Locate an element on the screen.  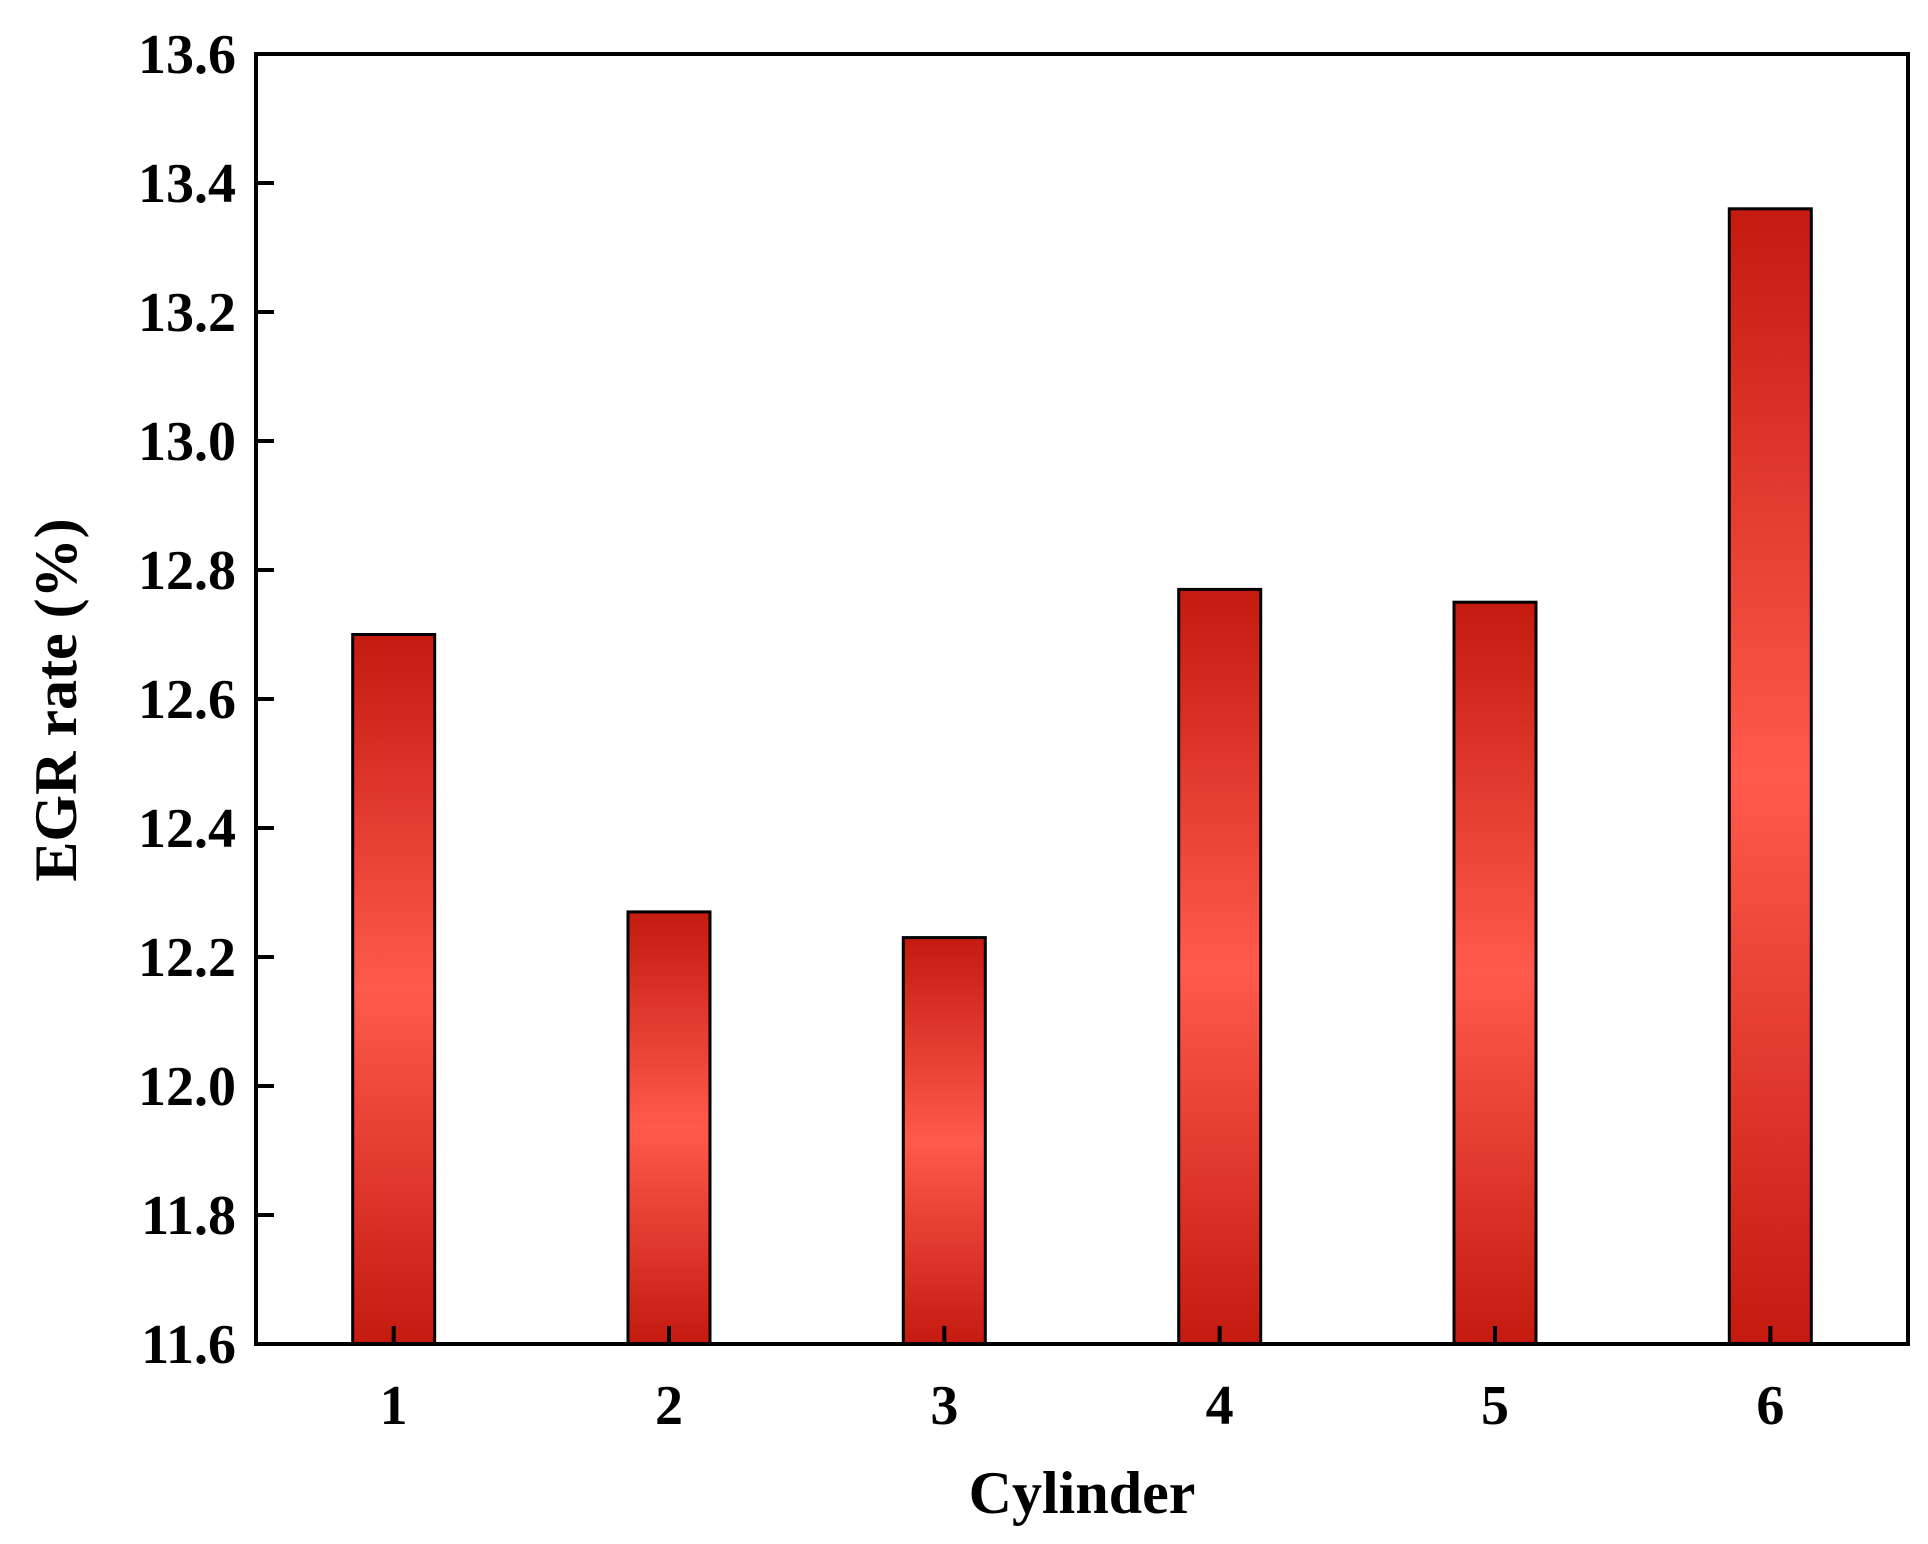
x-axis: 1 2 3 4 5 6 is located at coordinates (1082, 1381).